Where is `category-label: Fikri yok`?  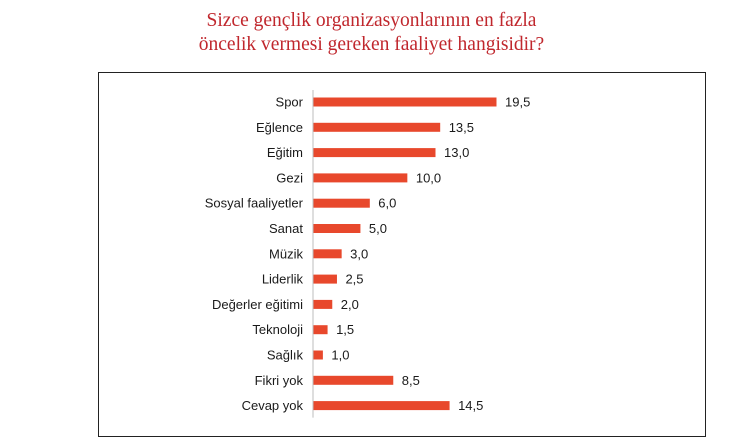
category-label: Fikri yok is located at coordinates (279, 380).